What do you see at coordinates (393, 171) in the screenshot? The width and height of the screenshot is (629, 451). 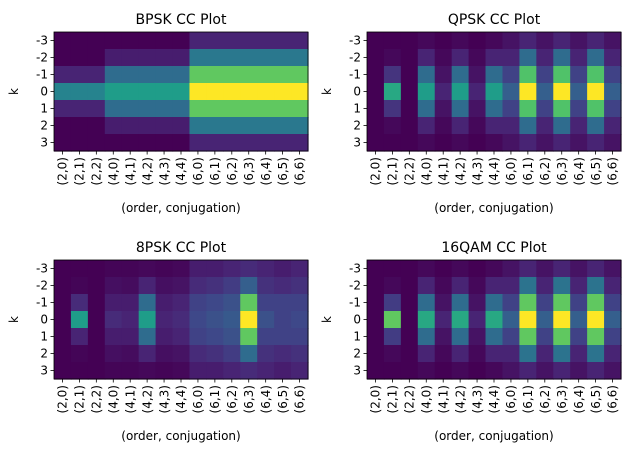 I see `x-tick-label: (2,1)` at bounding box center [393, 171].